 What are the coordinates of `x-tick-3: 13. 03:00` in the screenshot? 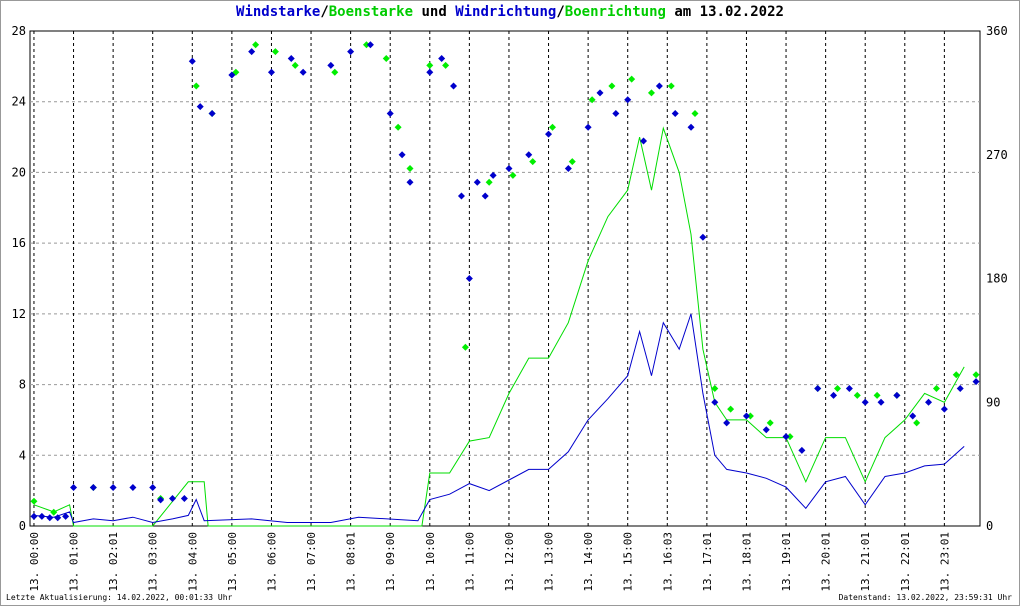 It's located at (153, 562).